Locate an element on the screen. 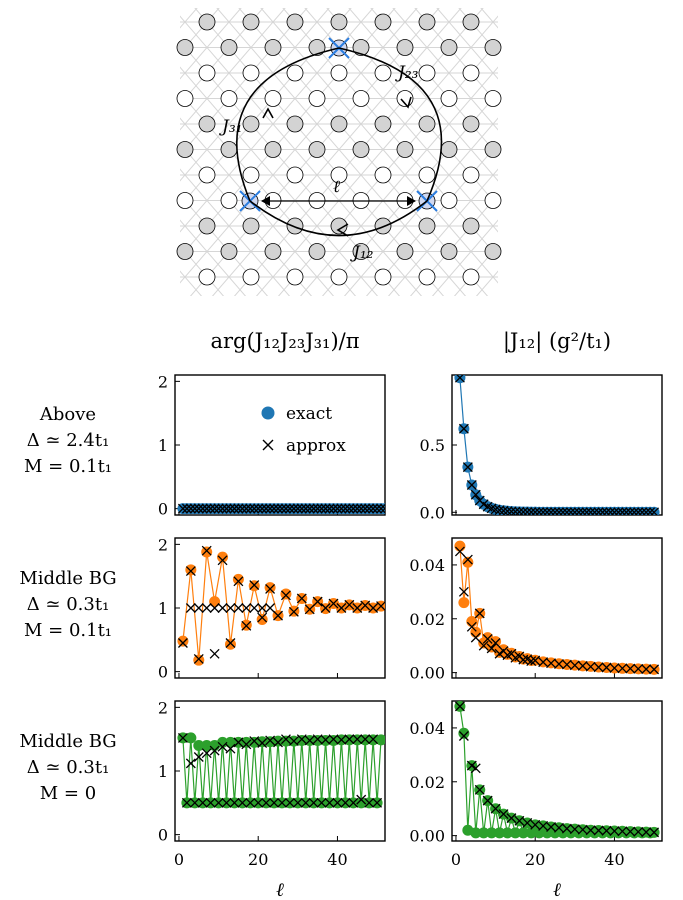 The width and height of the screenshot is (683, 900). panel-row2-phase: 0 1 2 is located at coordinates (272, 608).